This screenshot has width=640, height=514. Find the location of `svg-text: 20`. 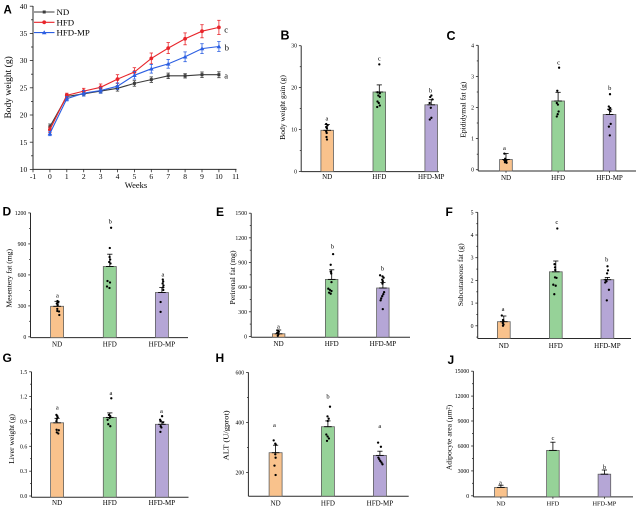

svg-text: 20 is located at coordinates (24, 115).